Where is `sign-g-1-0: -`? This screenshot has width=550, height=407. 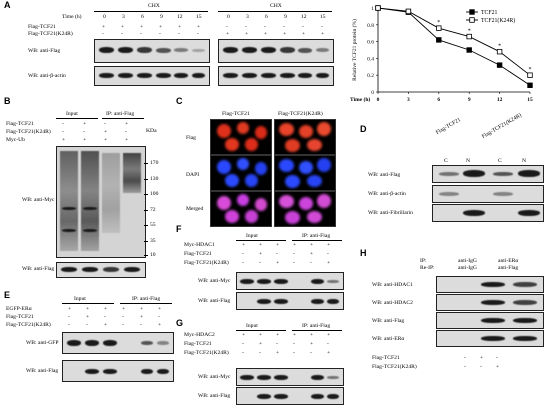 sign-g-1-0: - is located at coordinates (243, 344).